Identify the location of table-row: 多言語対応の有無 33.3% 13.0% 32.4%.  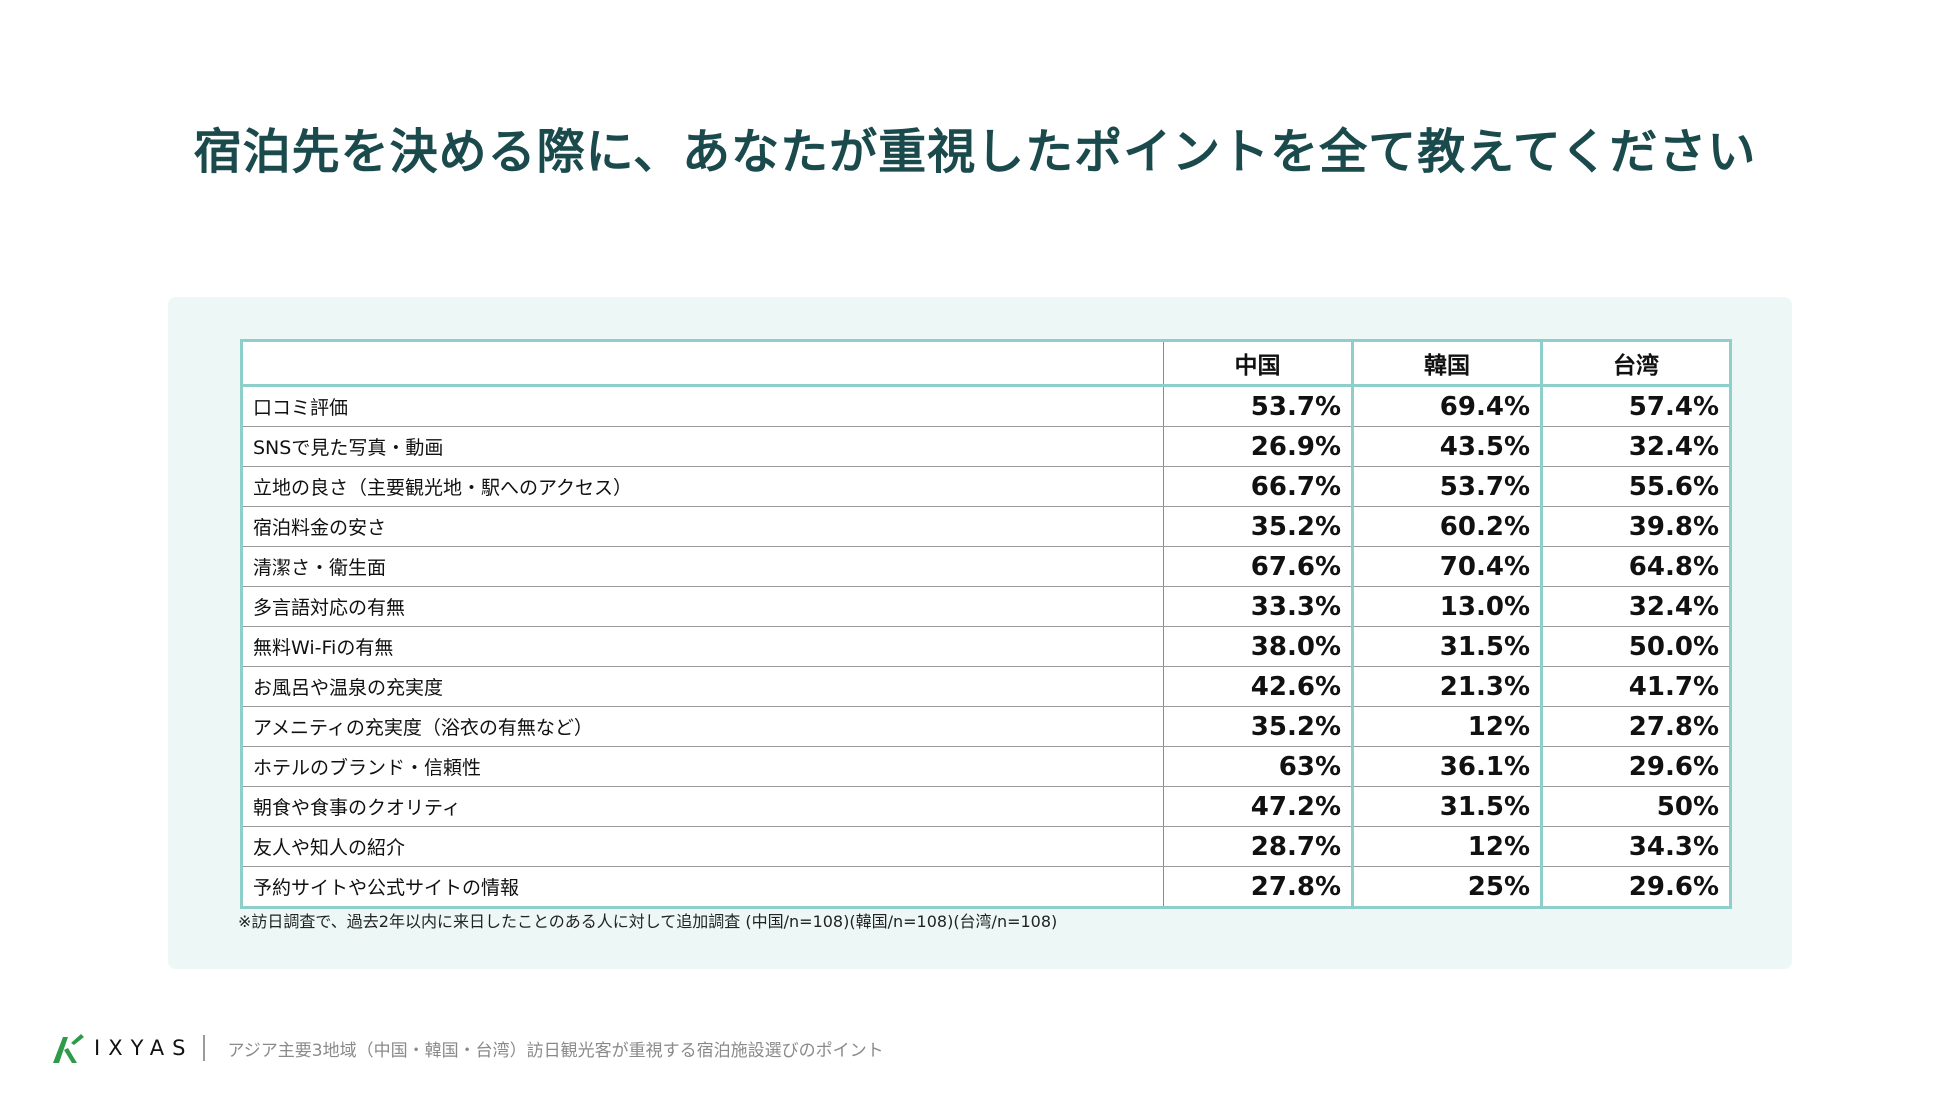
(986, 606).